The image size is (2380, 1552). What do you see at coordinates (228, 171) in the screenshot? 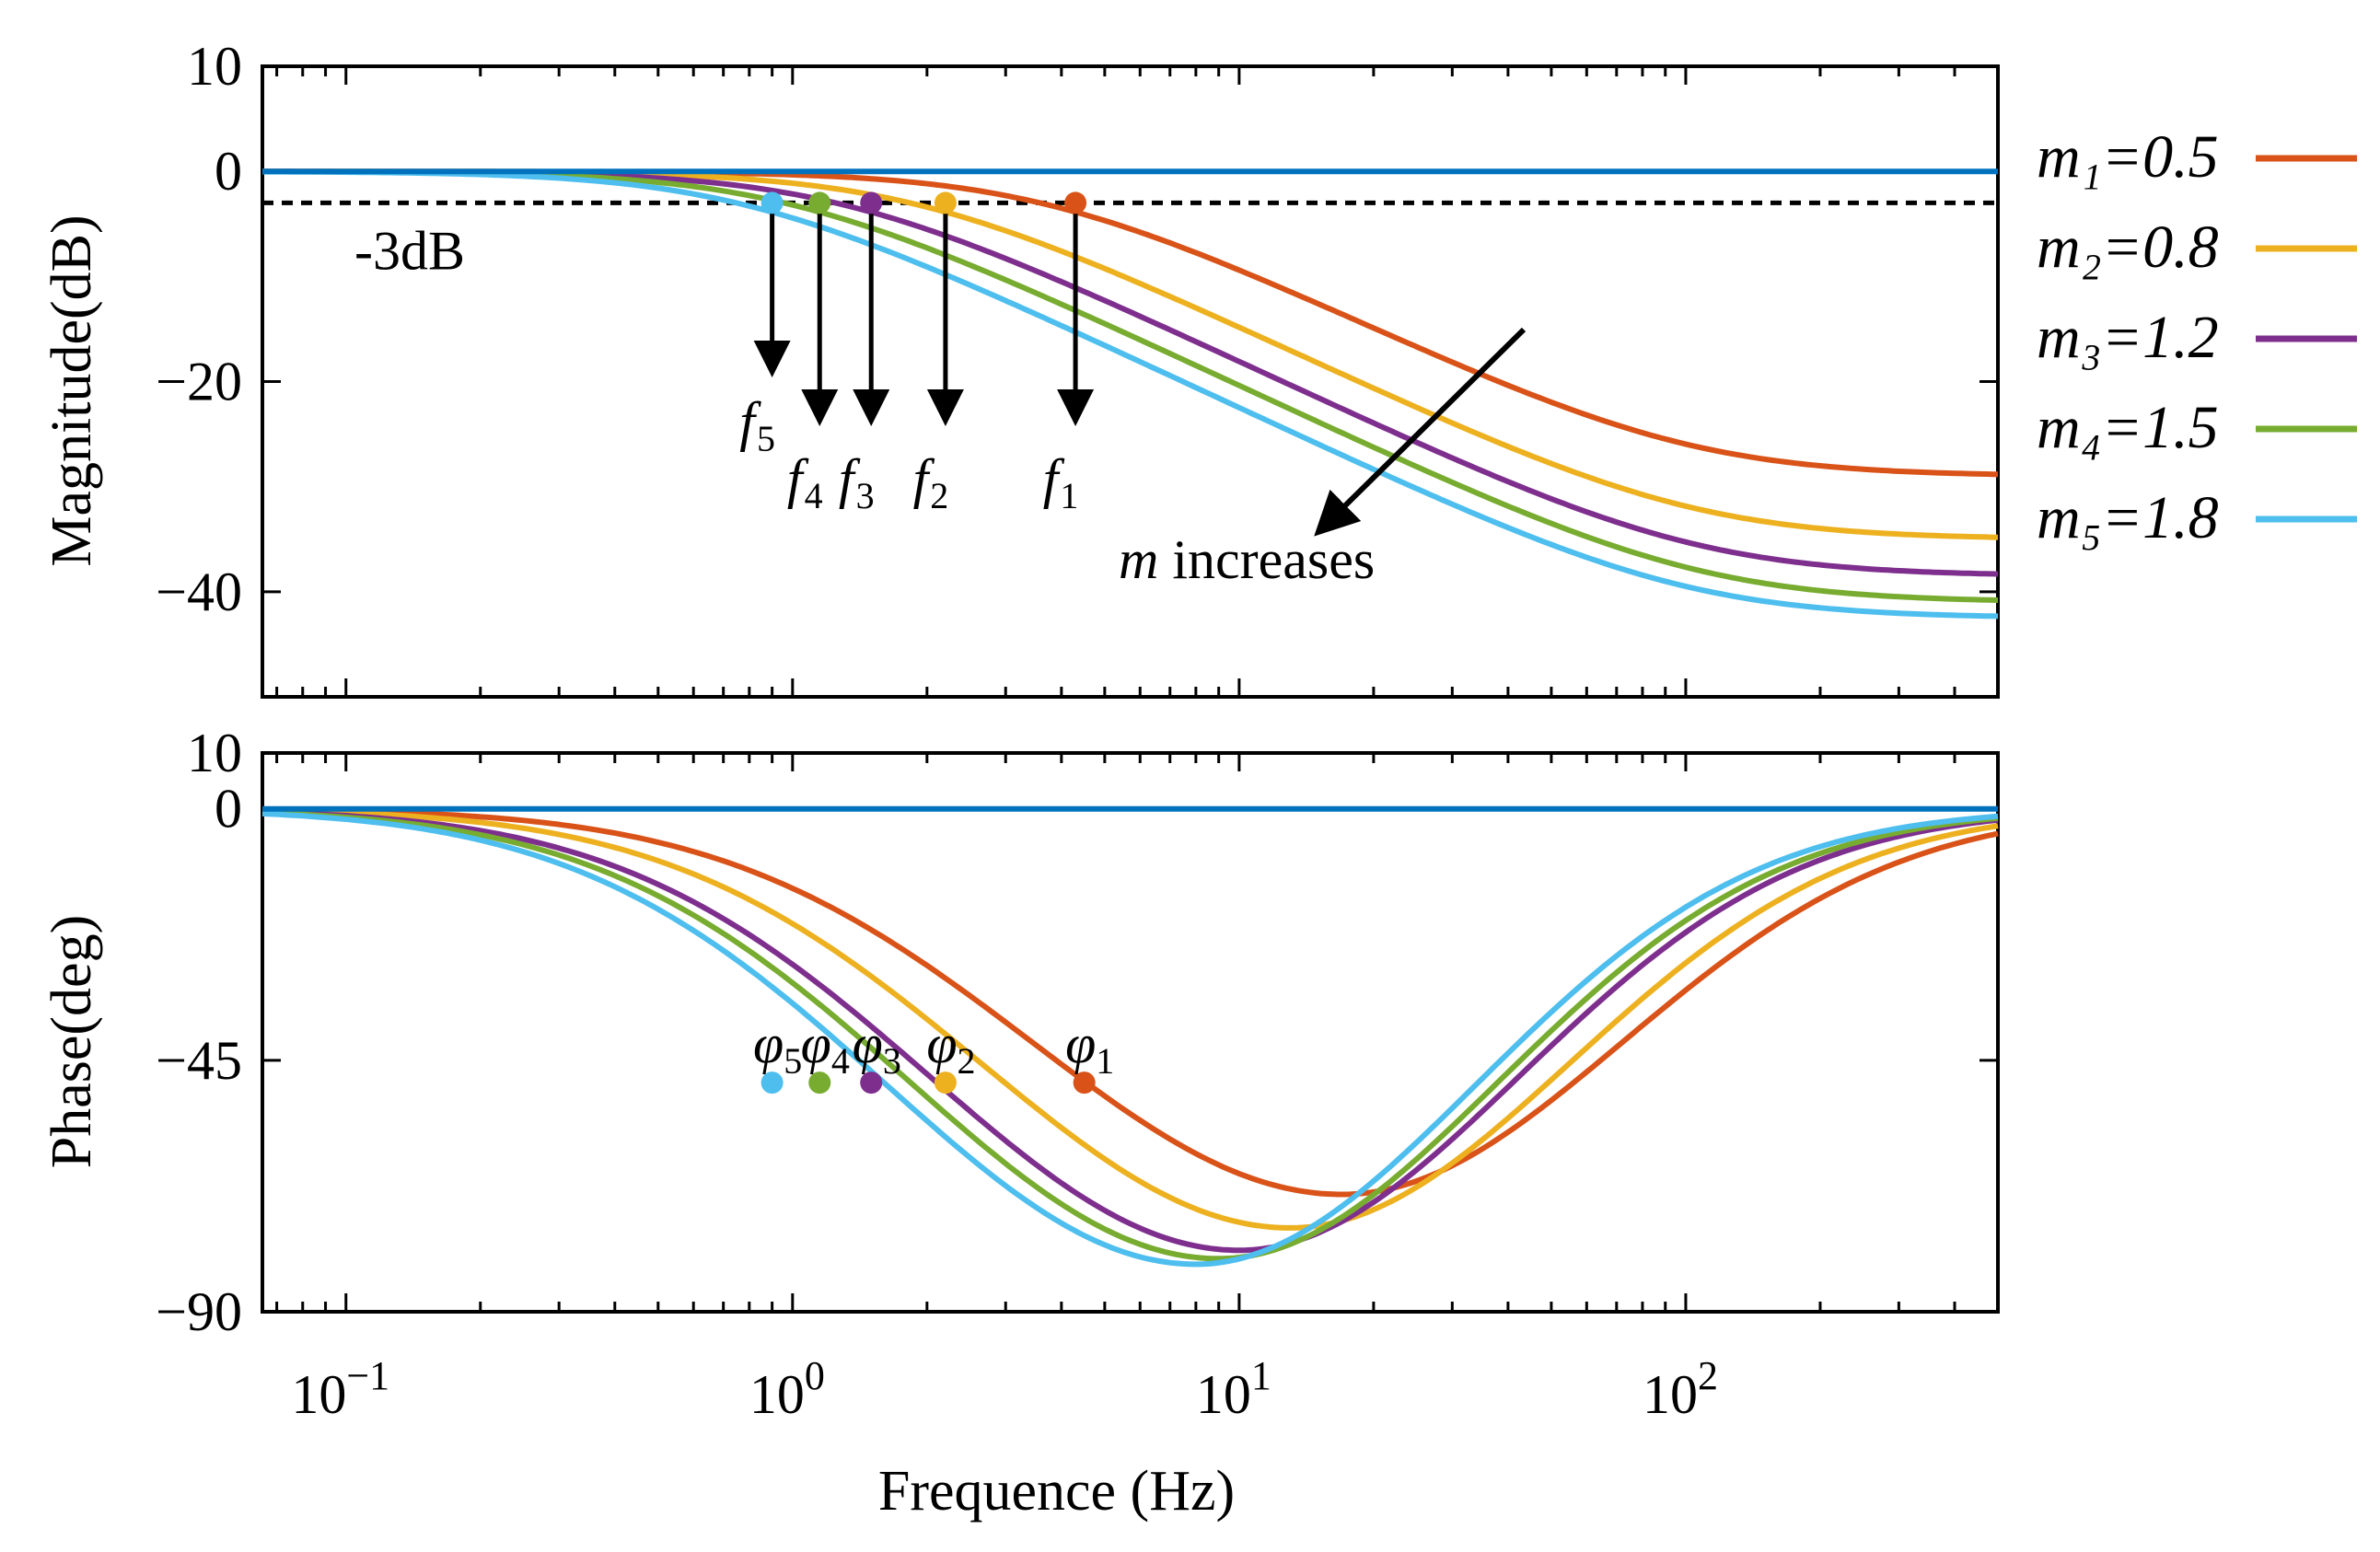
I see `magnitude-y-tick-label: 0` at bounding box center [228, 171].